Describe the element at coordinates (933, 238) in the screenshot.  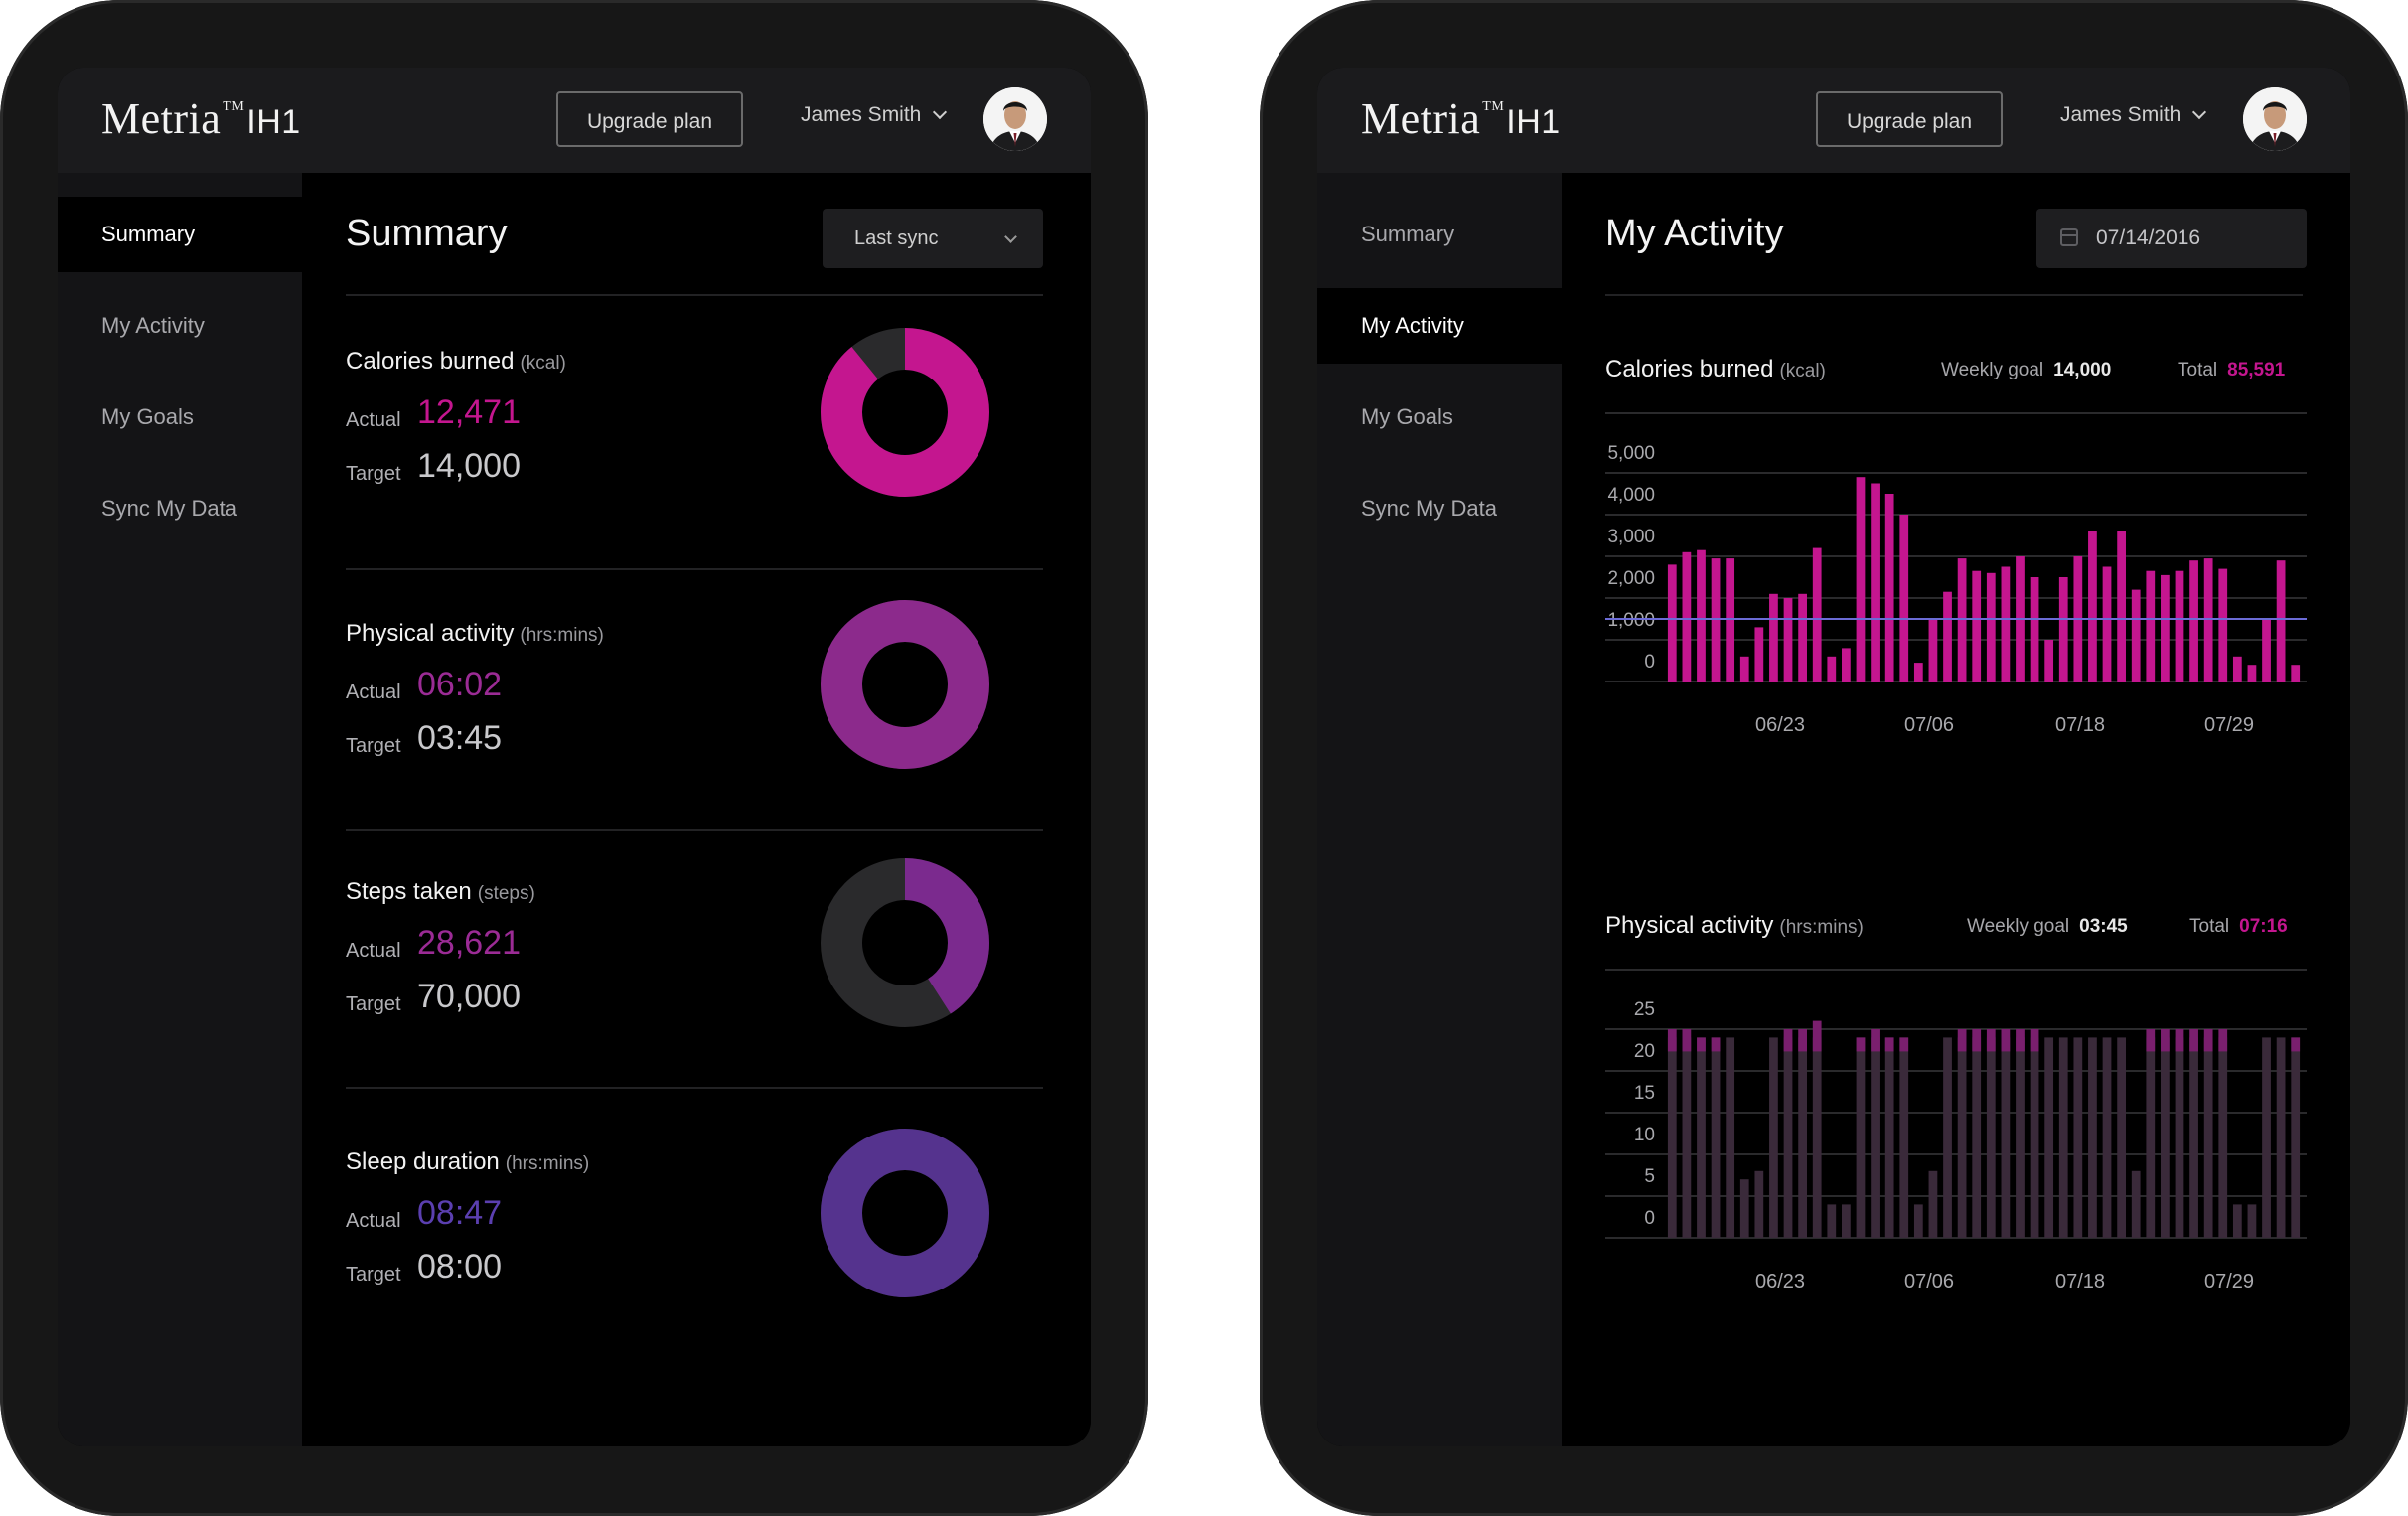
I see `sync-select: Last sync` at that location.